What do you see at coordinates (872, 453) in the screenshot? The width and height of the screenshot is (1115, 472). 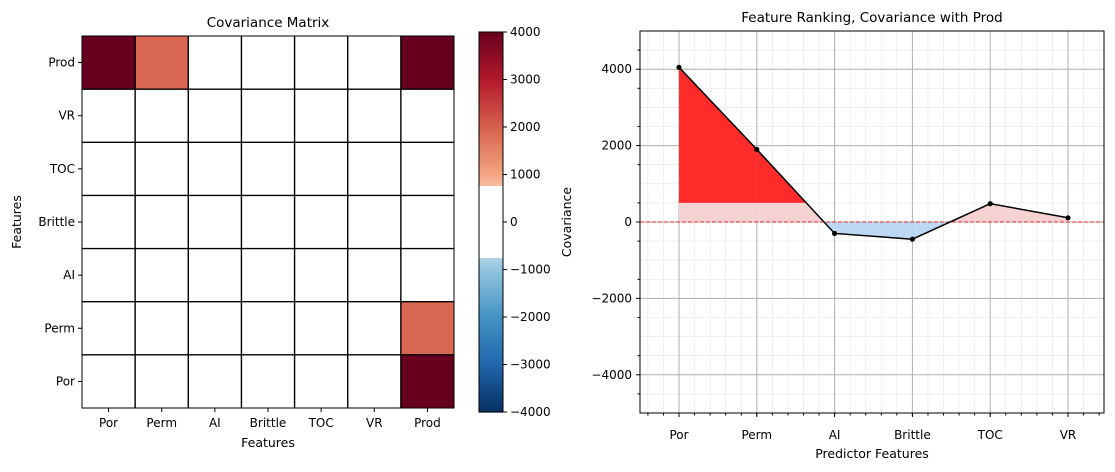 I see `ranking-x-axis-label: Predictor Features` at bounding box center [872, 453].